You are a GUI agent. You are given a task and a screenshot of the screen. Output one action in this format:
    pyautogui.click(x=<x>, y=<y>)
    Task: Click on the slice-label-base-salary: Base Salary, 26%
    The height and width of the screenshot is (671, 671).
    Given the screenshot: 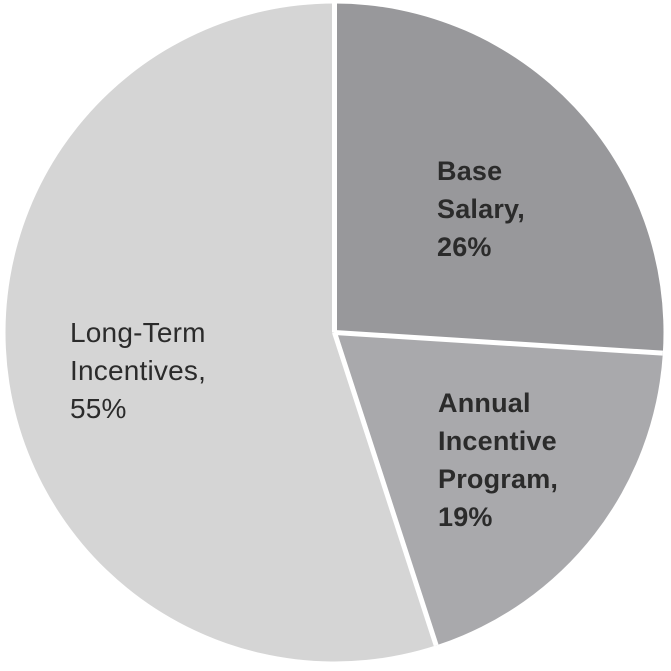 What is the action you would take?
    pyautogui.click(x=481, y=209)
    